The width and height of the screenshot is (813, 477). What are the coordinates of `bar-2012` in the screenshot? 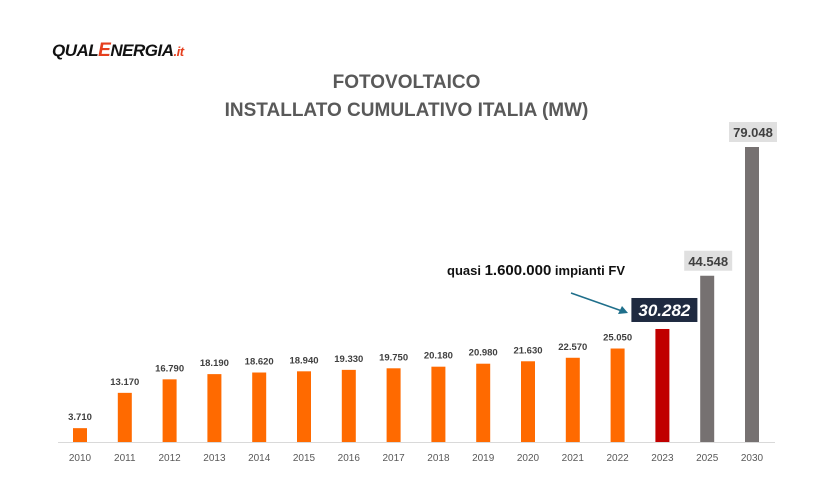 It's located at (169, 410).